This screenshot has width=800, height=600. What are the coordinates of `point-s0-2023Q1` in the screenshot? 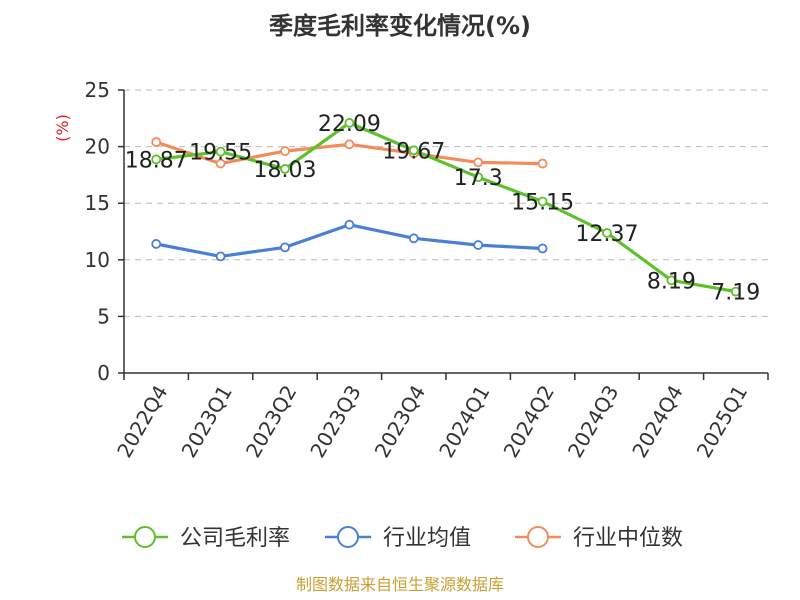 It's located at (220, 151).